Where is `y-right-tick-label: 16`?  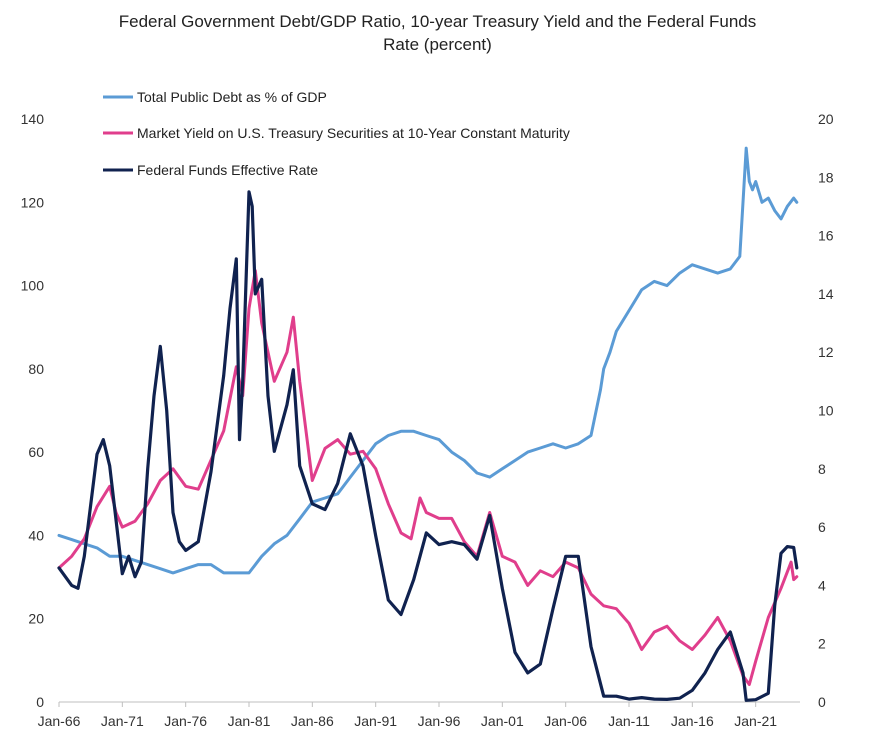
y-right-tick-label: 16 is located at coordinates (826, 236).